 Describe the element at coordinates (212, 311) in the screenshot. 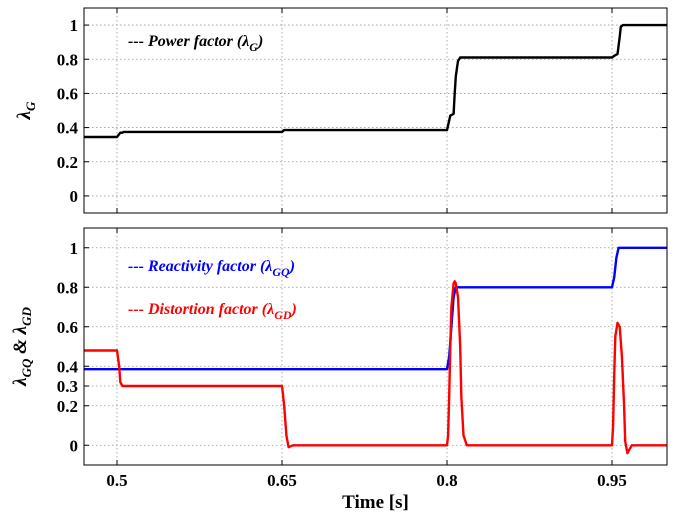

I see `legend-entry-2: --- Distortion factor (λGD)` at that location.